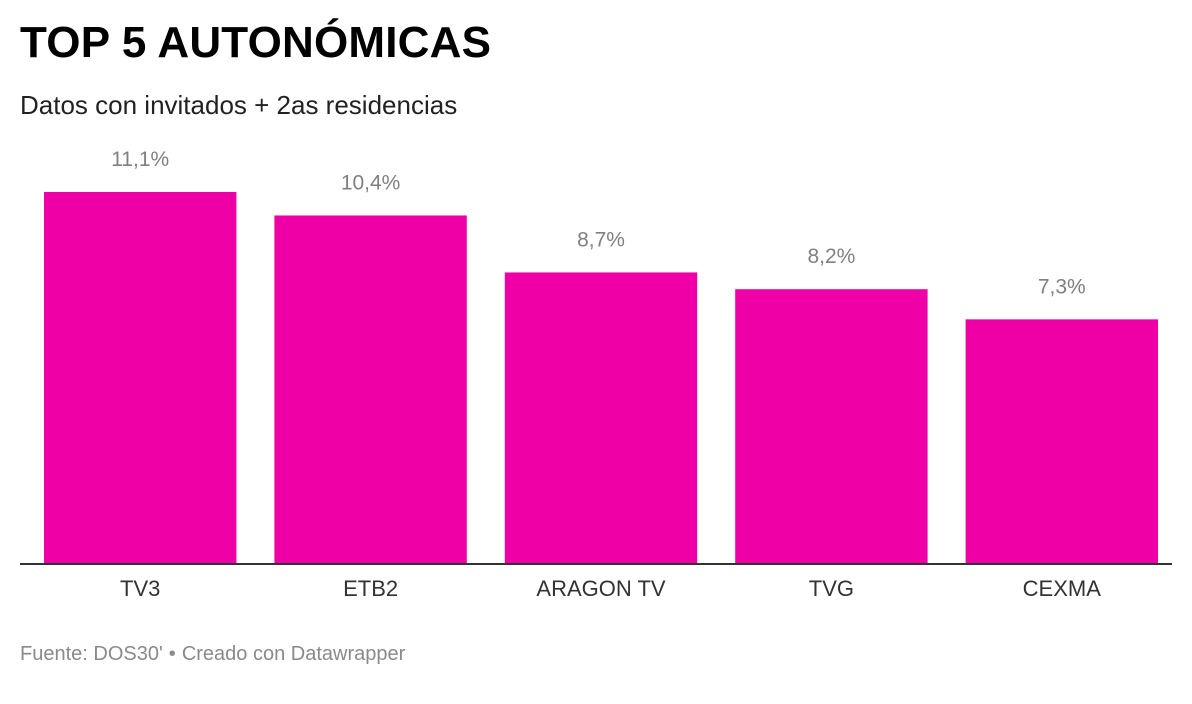 This screenshot has width=1192, height=704. Describe the element at coordinates (371, 182) in the screenshot. I see `value-label: 10,4%` at that location.